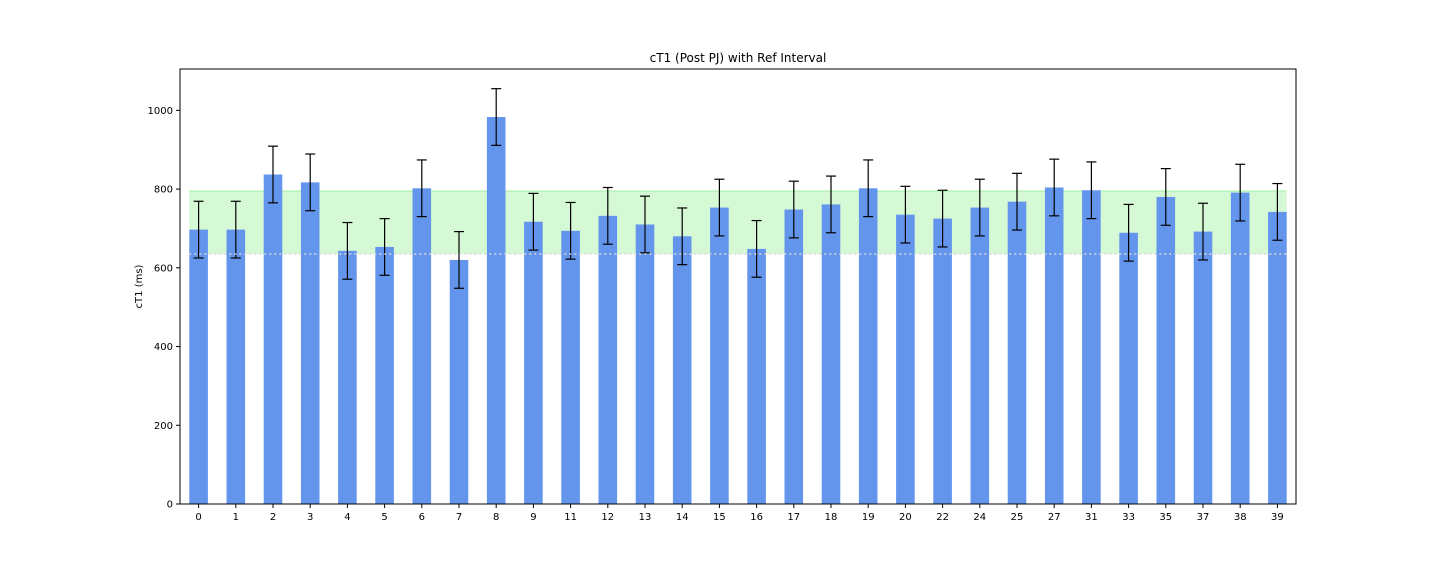 This screenshot has width=1440, height=576. Describe the element at coordinates (163, 268) in the screenshot. I see `y-tick-label: 600` at that location.